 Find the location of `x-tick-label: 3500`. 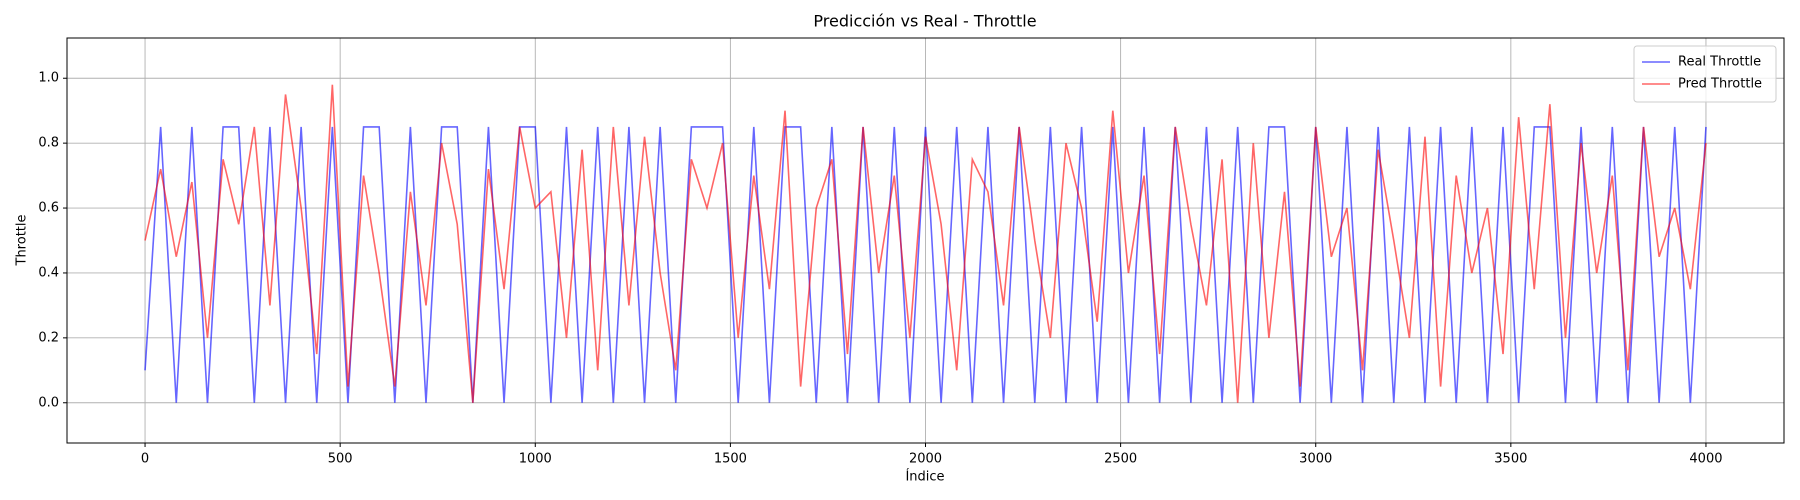

x-tick-label: 3500 is located at coordinates (1510, 459).